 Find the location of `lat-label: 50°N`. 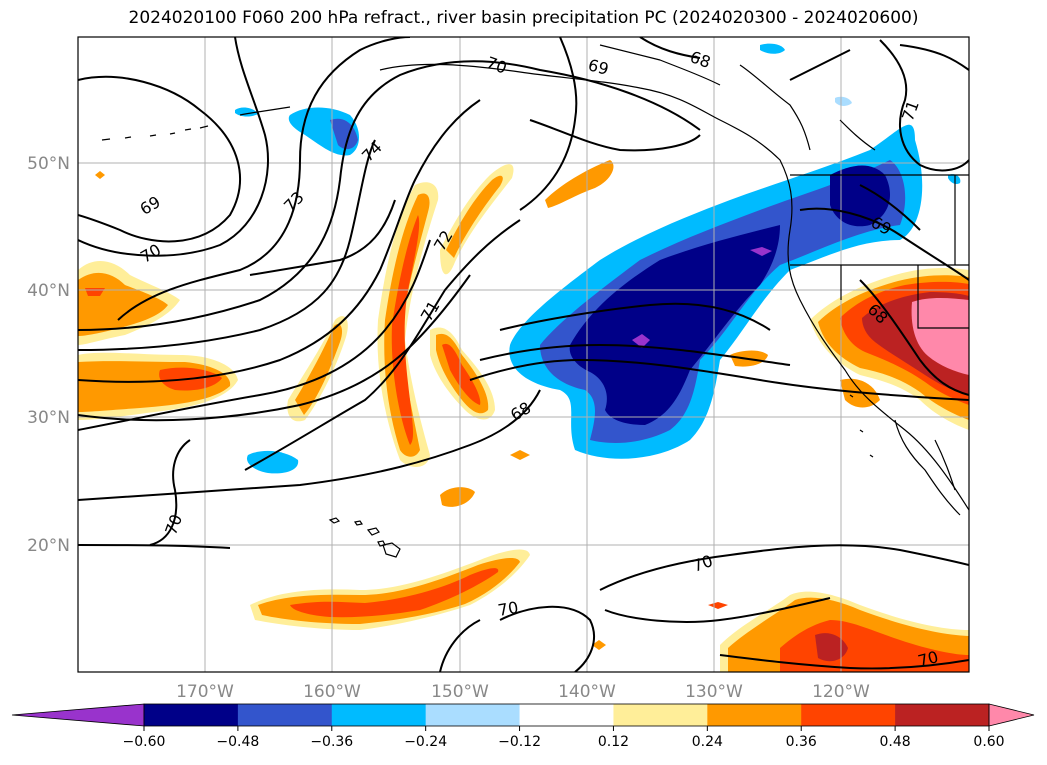

lat-label: 50°N is located at coordinates (48, 164).